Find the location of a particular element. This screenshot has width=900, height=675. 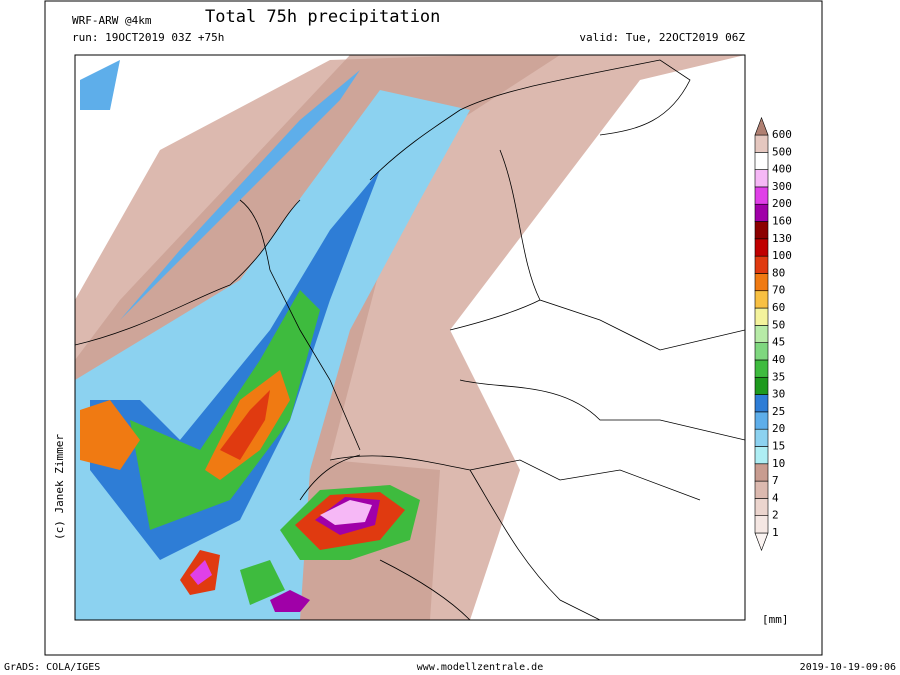

model-label: WRF-ARW @4km is located at coordinates (112, 20).